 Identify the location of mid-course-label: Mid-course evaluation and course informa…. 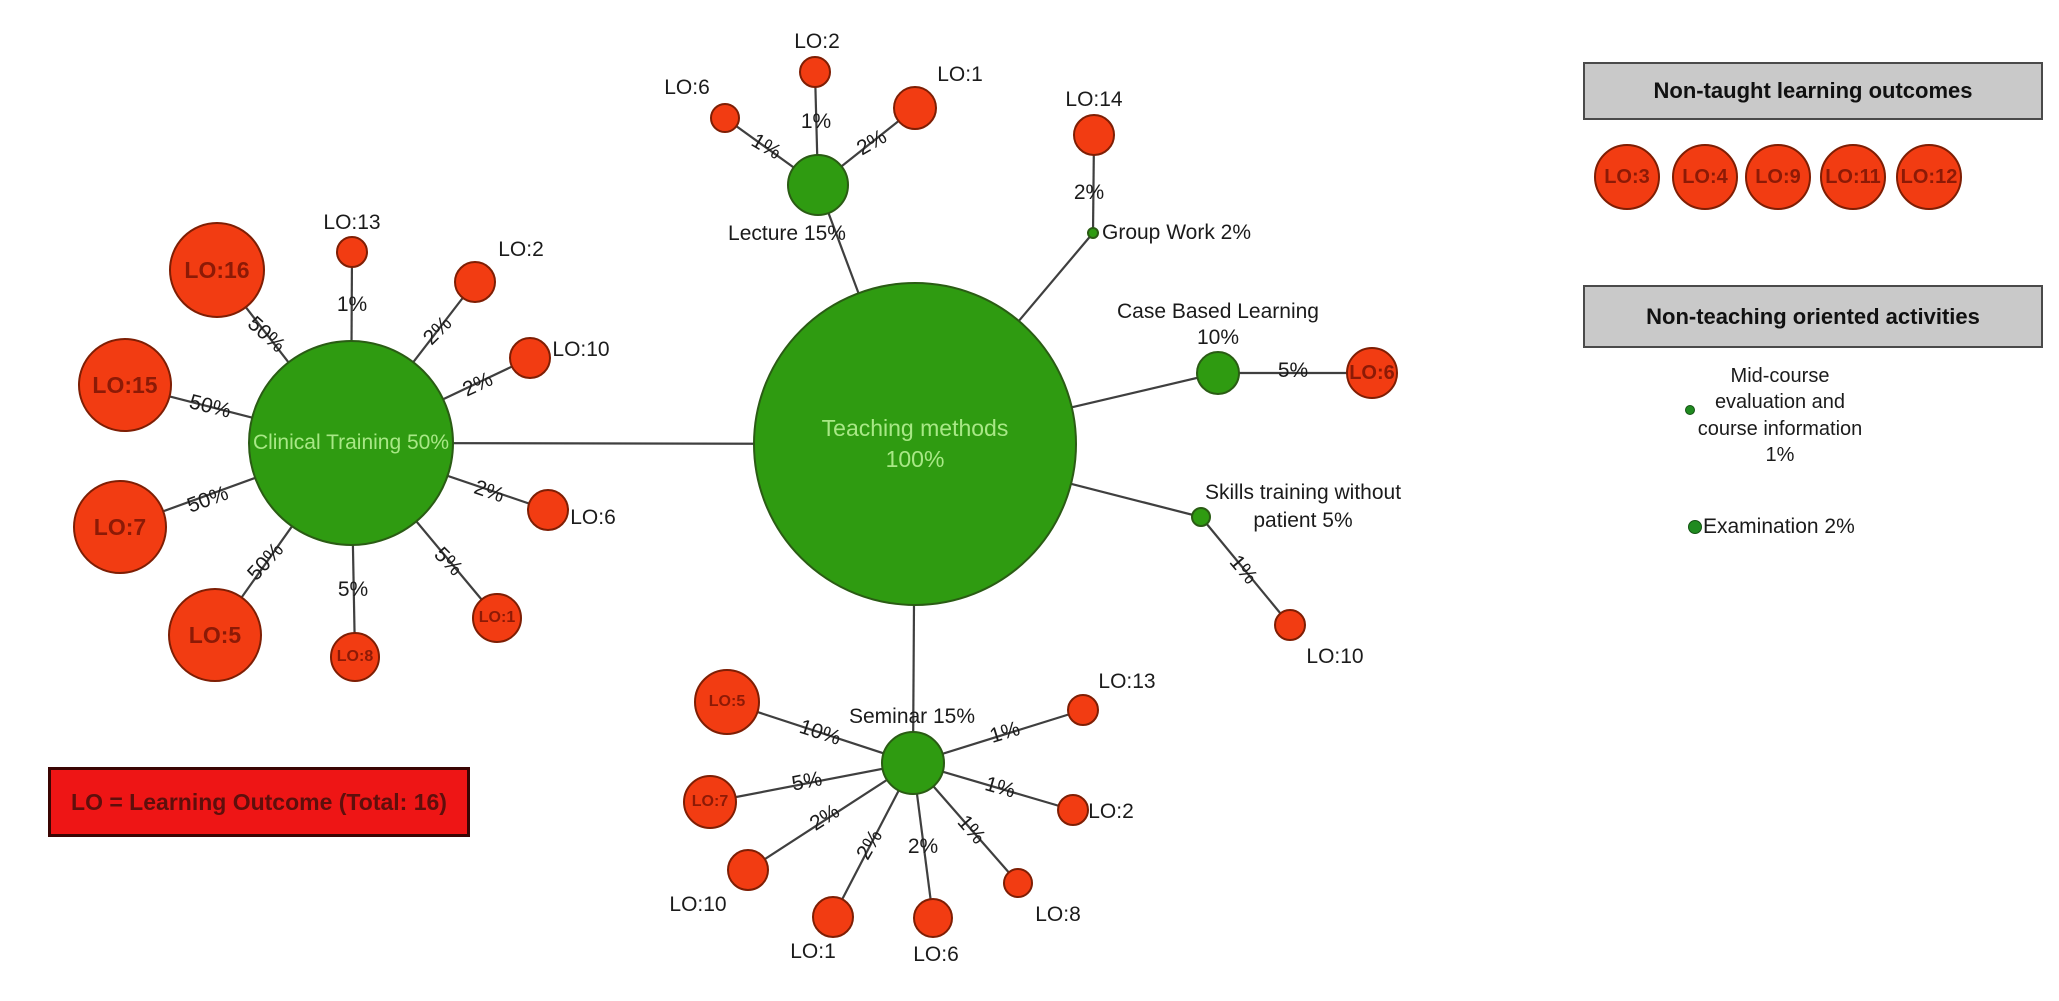
(1780, 416).